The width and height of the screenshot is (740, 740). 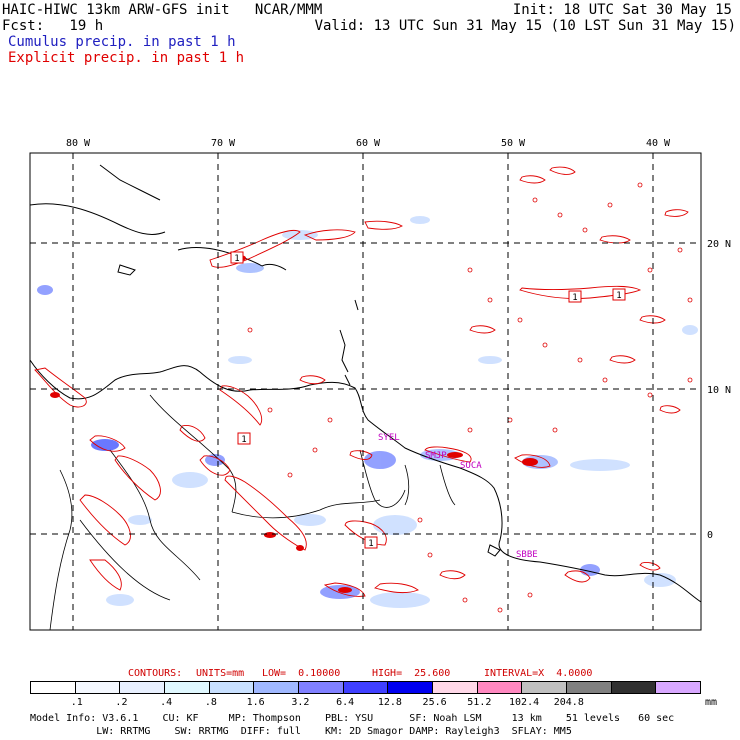 What do you see at coordinates (389, 702) in the screenshot?
I see `legend-tick-label: 12.8` at bounding box center [389, 702].